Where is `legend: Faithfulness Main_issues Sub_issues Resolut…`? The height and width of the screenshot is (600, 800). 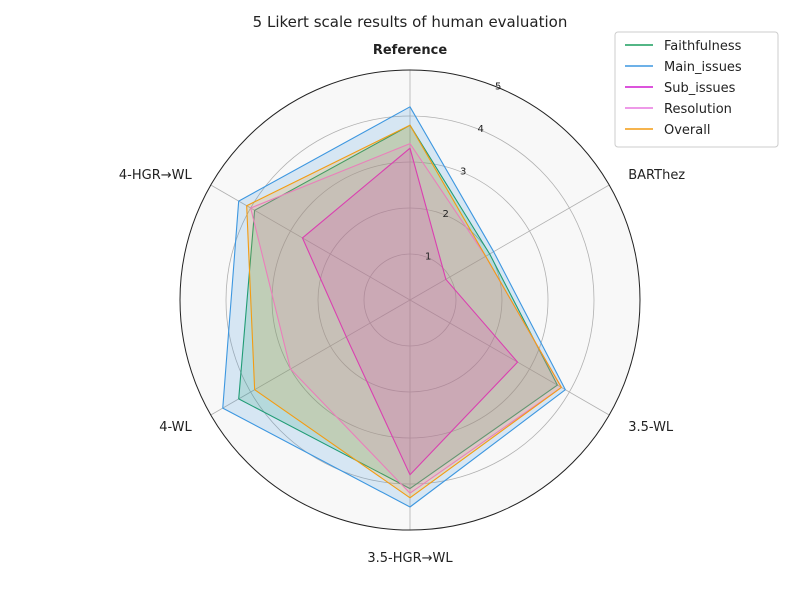 legend: Faithfulness Main_issues Sub_issues Resolut… is located at coordinates (696, 89).